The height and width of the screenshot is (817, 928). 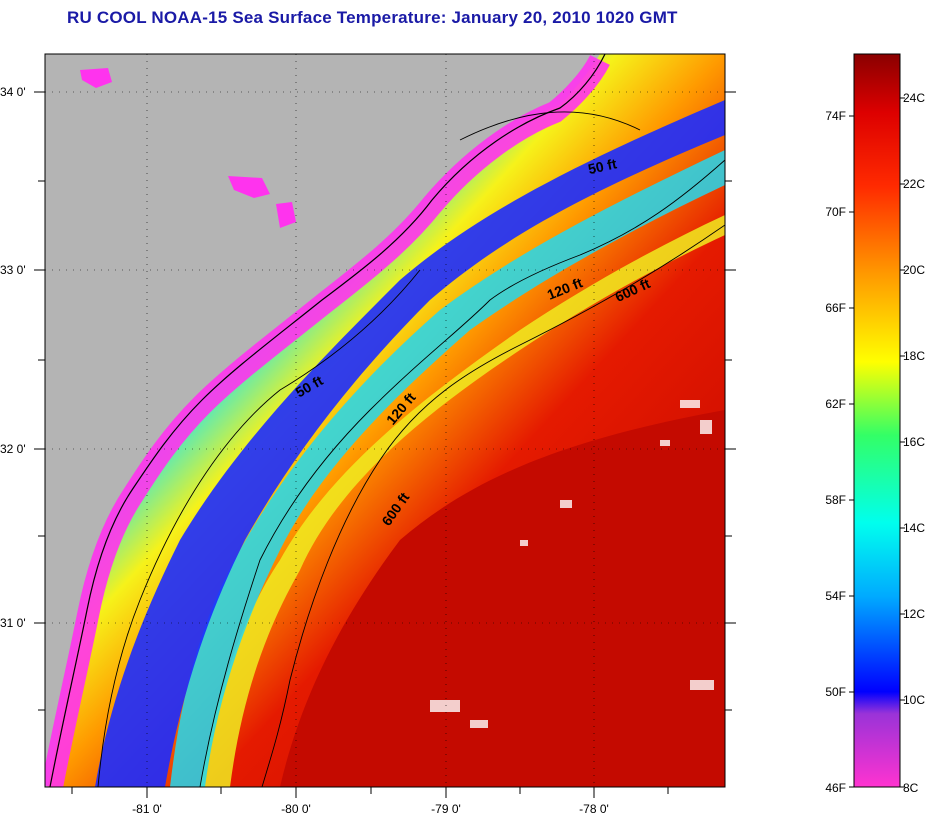 What do you see at coordinates (835, 308) in the screenshot?
I see `colorbar-label-f: 66F` at bounding box center [835, 308].